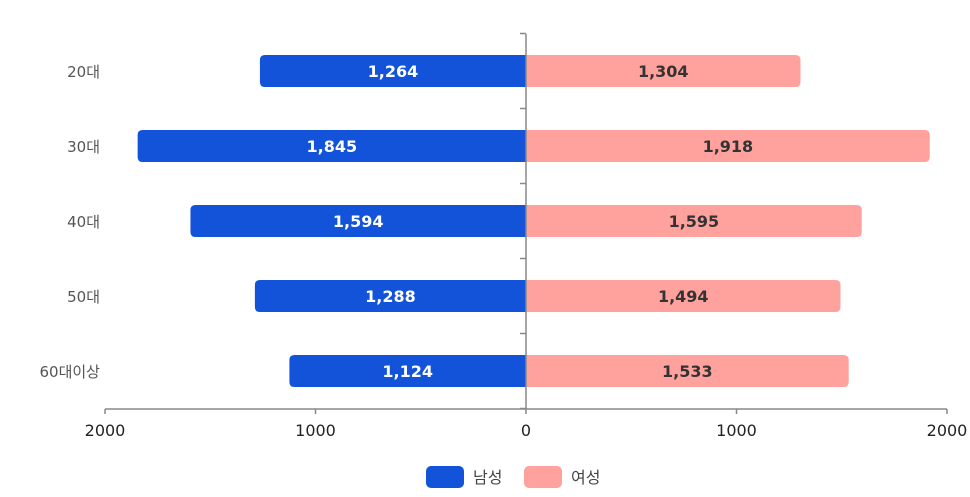  What do you see at coordinates (543, 477) in the screenshot?
I see `legend-swatch-female` at bounding box center [543, 477].